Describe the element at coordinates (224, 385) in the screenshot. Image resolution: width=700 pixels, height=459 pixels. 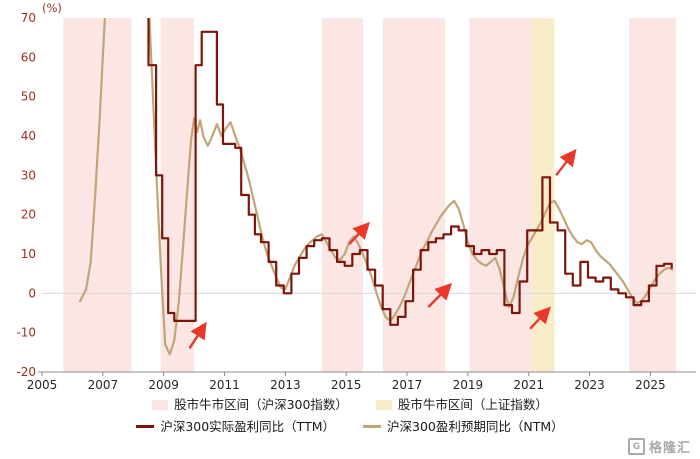
I see `x-tick-label: 2011` at that location.